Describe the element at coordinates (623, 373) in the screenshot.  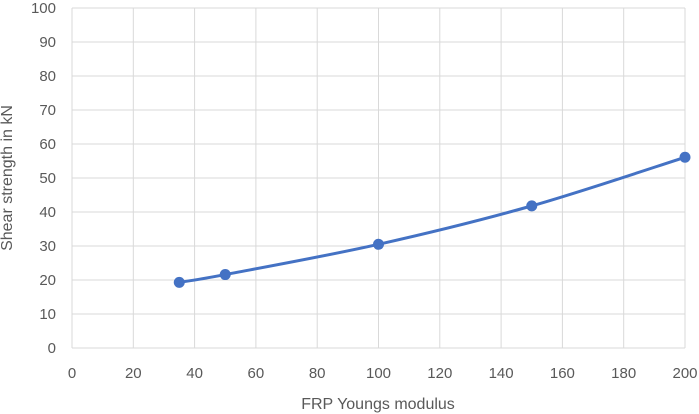
I see `x-tick-label: 180` at that location.